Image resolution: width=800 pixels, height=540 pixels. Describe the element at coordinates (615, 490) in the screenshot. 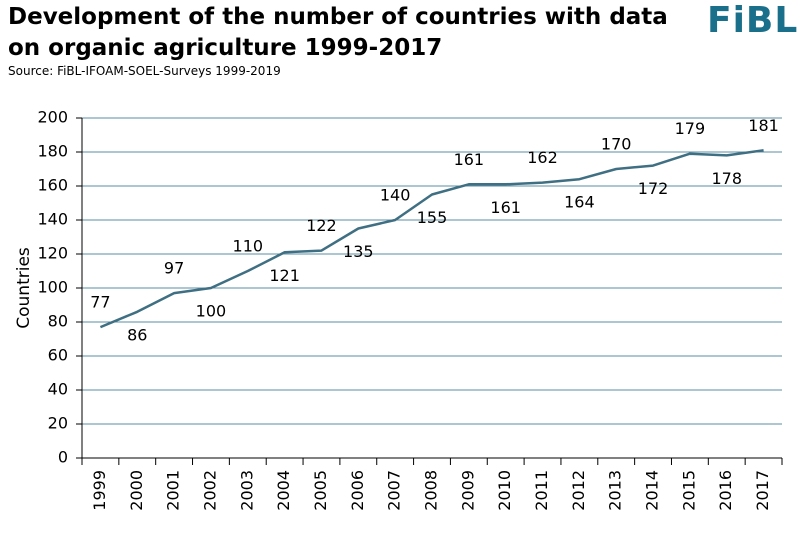

I see `x-tick-label: 2013` at that location.